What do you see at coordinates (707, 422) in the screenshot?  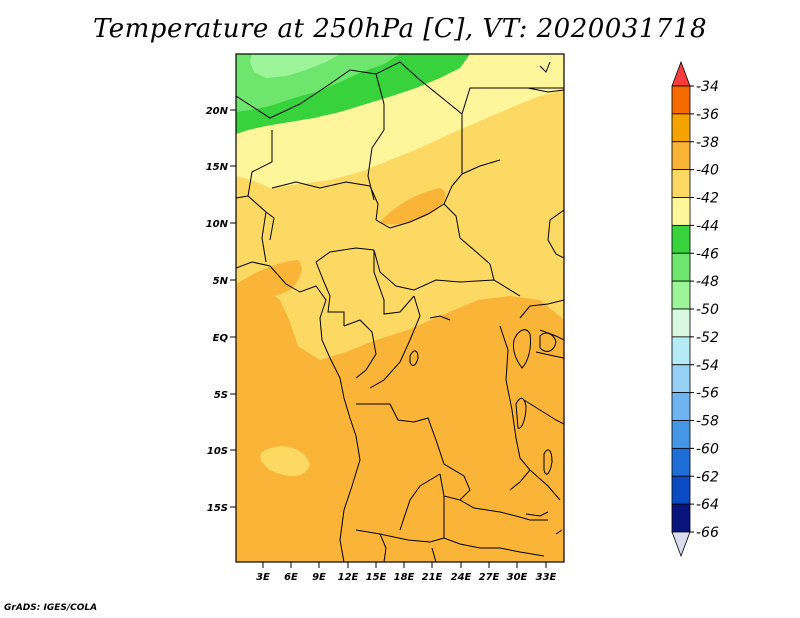 I see `colorbar-label: -58` at bounding box center [707, 422].